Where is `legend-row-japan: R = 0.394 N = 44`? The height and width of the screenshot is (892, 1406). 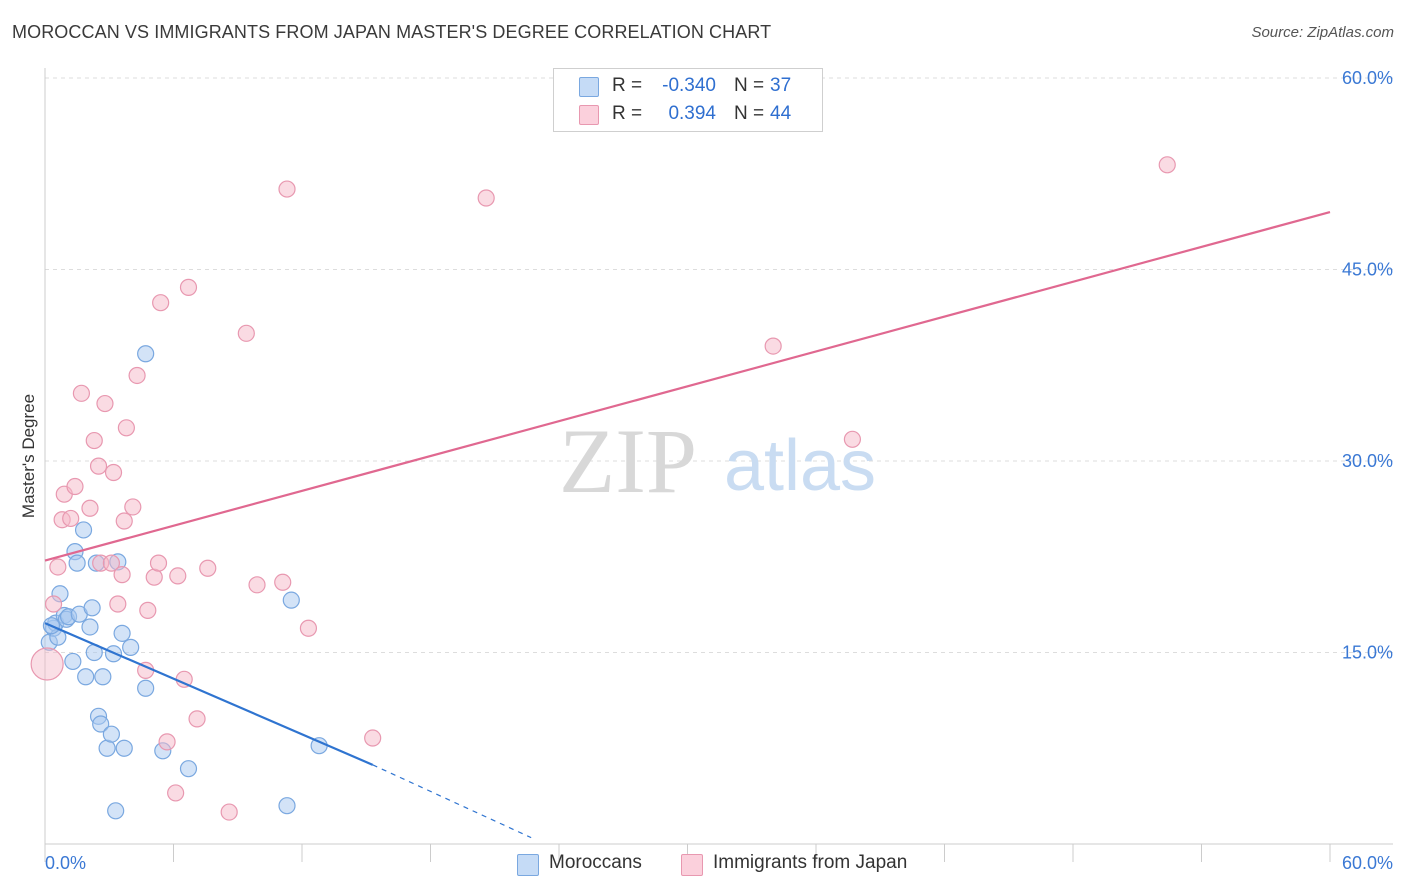
legend-row-japan: R = 0.394 N = 44 is located at coordinates (688, 114).